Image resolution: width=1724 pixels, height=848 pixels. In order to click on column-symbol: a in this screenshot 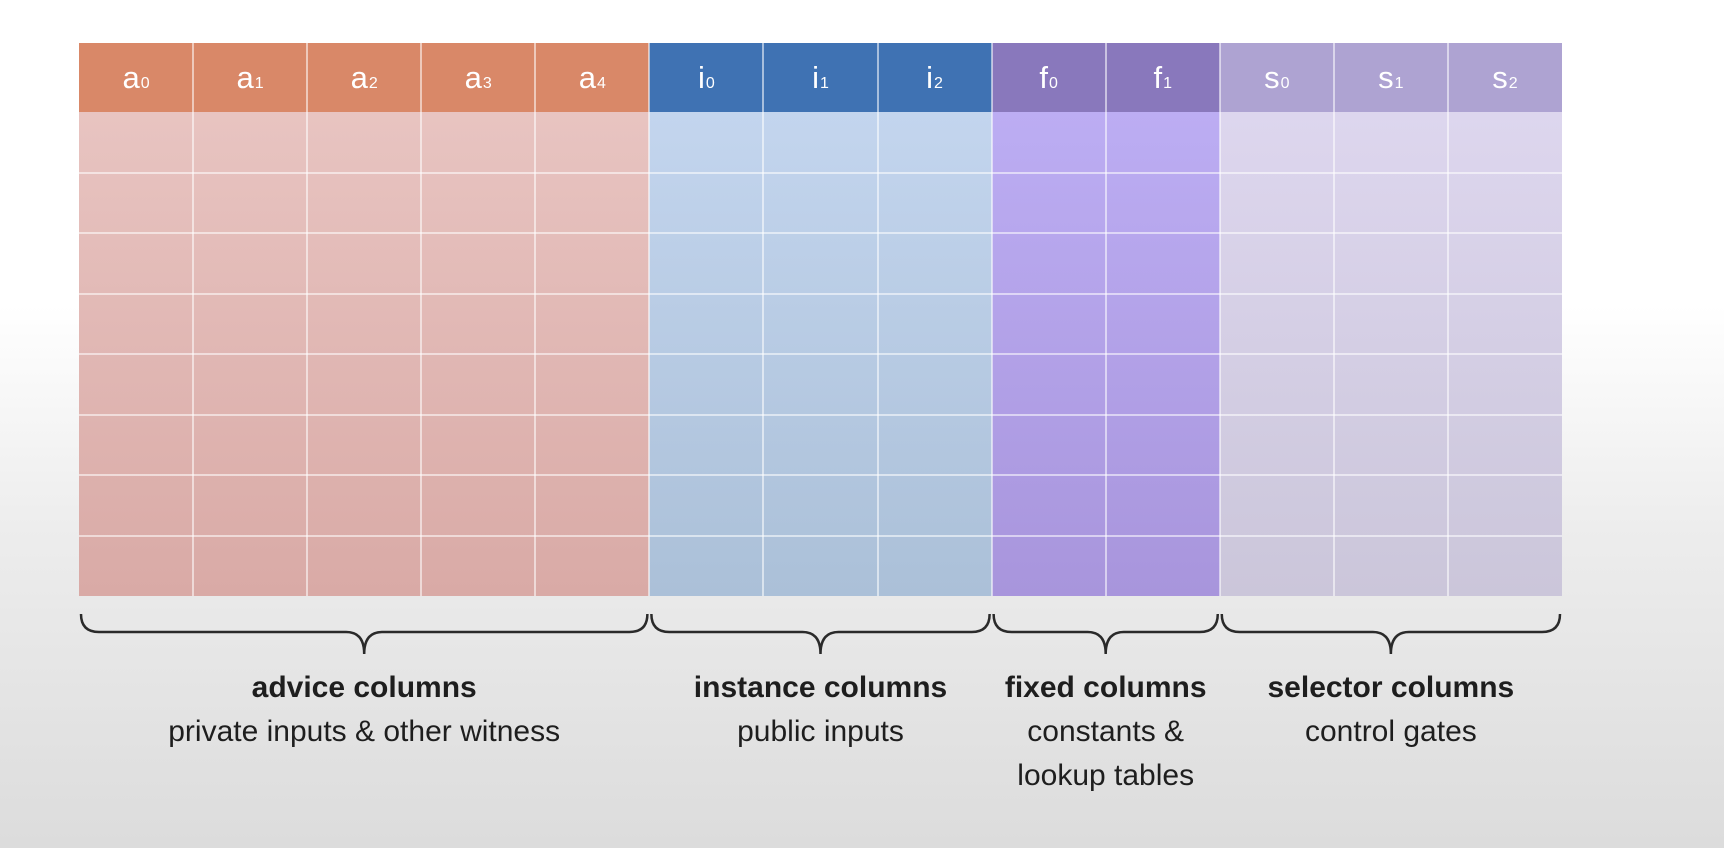, I will do `click(131, 77)`.